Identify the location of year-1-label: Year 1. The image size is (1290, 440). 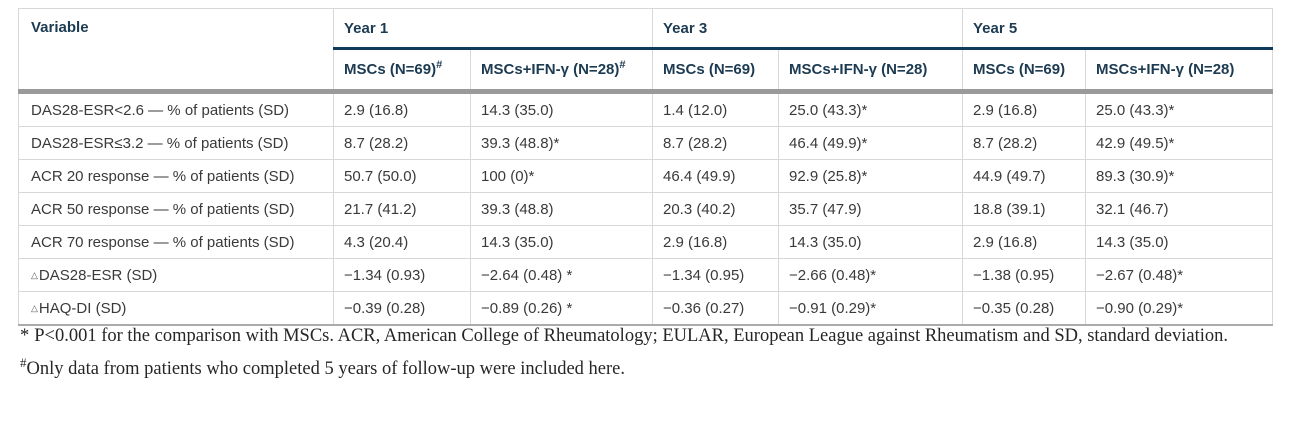
(366, 28).